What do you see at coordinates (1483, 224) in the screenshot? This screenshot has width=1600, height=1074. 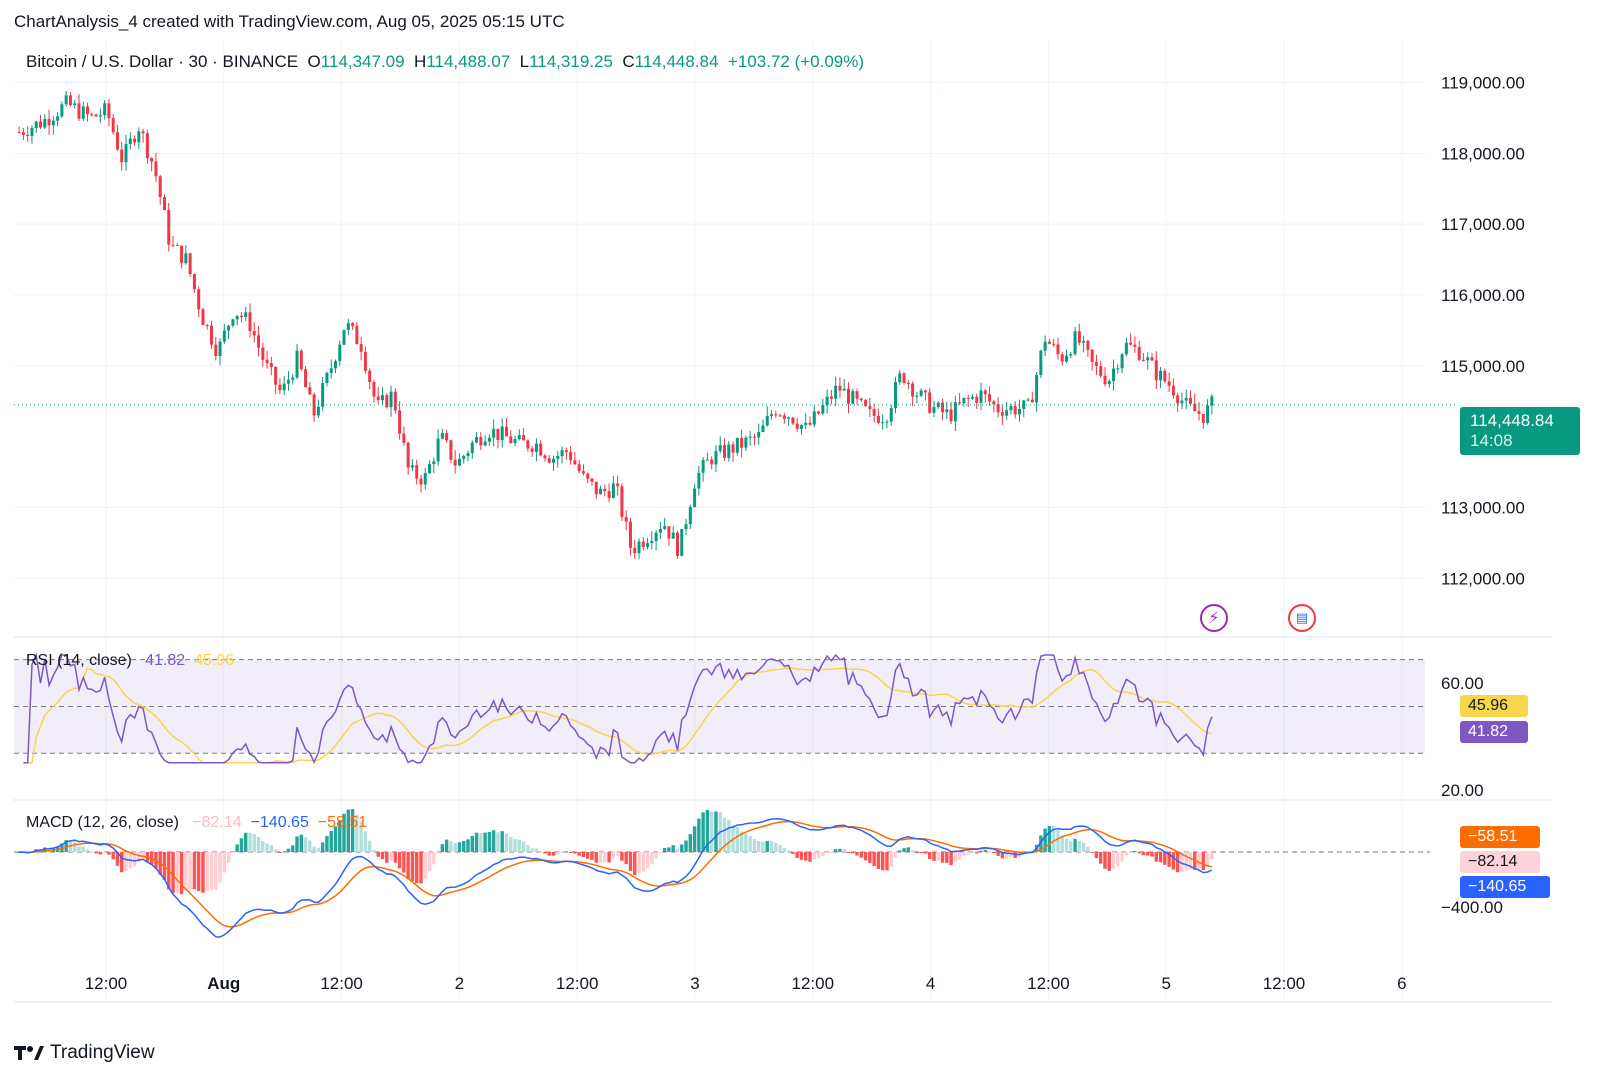 I see `price-tick-label: 117,000.00` at bounding box center [1483, 224].